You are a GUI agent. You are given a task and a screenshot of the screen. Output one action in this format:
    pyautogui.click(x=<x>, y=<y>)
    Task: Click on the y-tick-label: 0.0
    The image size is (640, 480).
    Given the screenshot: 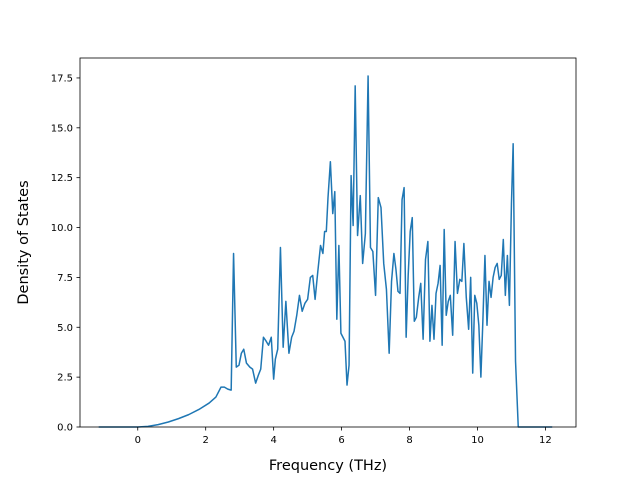 What is the action you would take?
    pyautogui.click(x=65, y=428)
    